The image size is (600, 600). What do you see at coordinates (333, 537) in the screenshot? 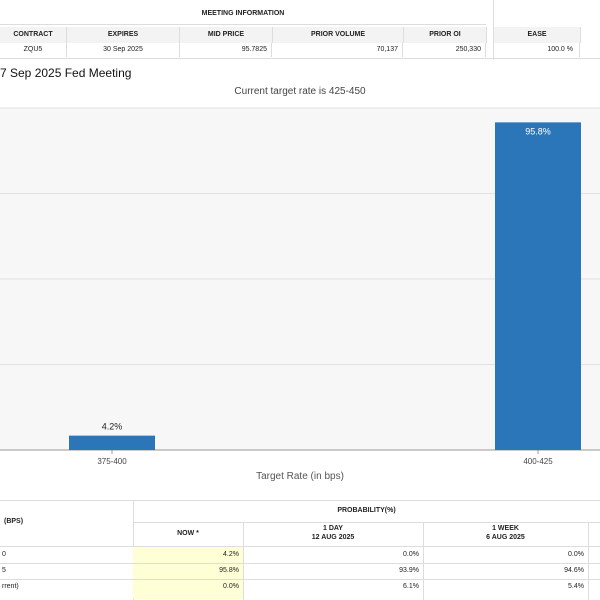
I see `col-1day-date: 12 AUG 2025` at bounding box center [333, 537].